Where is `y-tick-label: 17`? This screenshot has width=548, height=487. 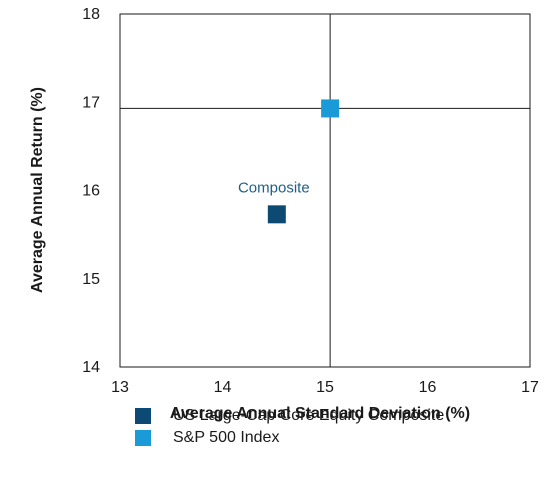
y-tick-label: 17 is located at coordinates (91, 102).